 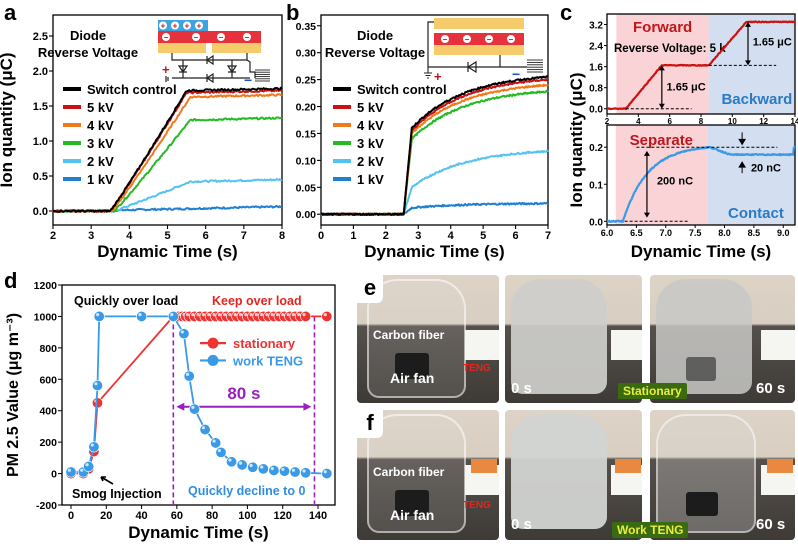 What do you see at coordinates (100, 143) in the screenshot?
I see `legend-label: 3 kV` at bounding box center [100, 143].